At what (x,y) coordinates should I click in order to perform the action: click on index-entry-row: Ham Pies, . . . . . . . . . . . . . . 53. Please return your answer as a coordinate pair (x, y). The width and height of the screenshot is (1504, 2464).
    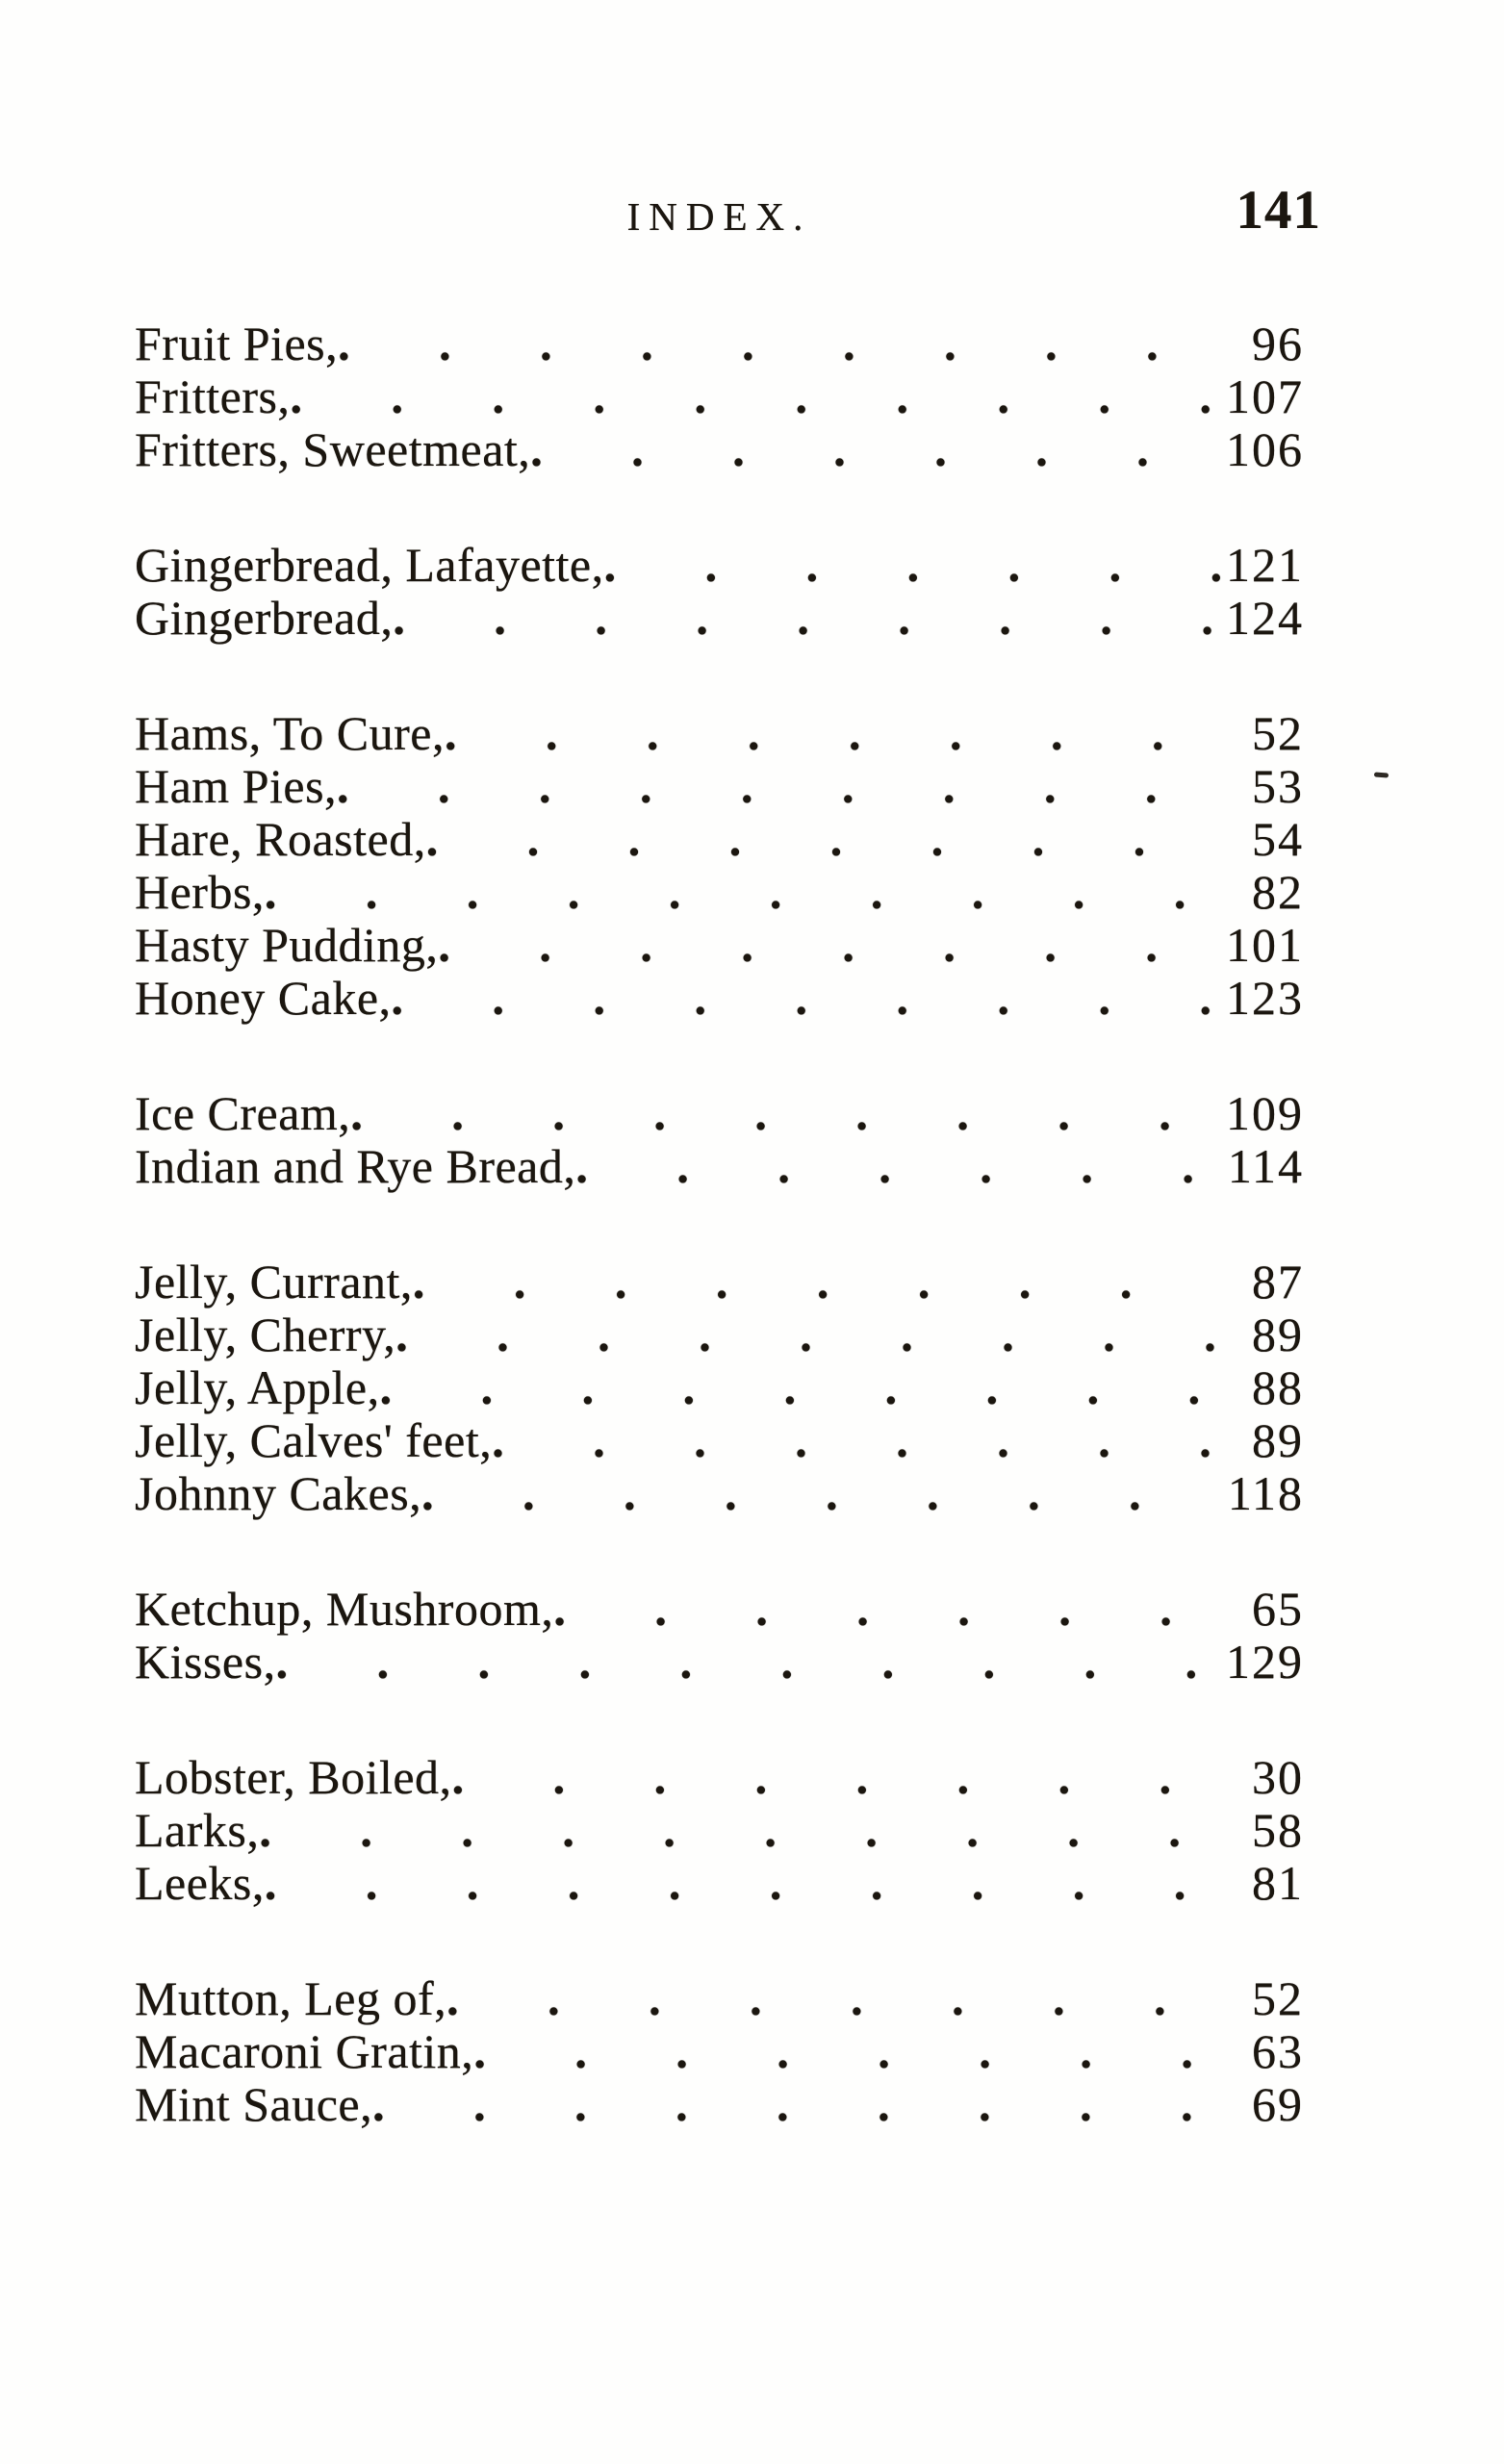
    Looking at the image, I should click on (719, 786).